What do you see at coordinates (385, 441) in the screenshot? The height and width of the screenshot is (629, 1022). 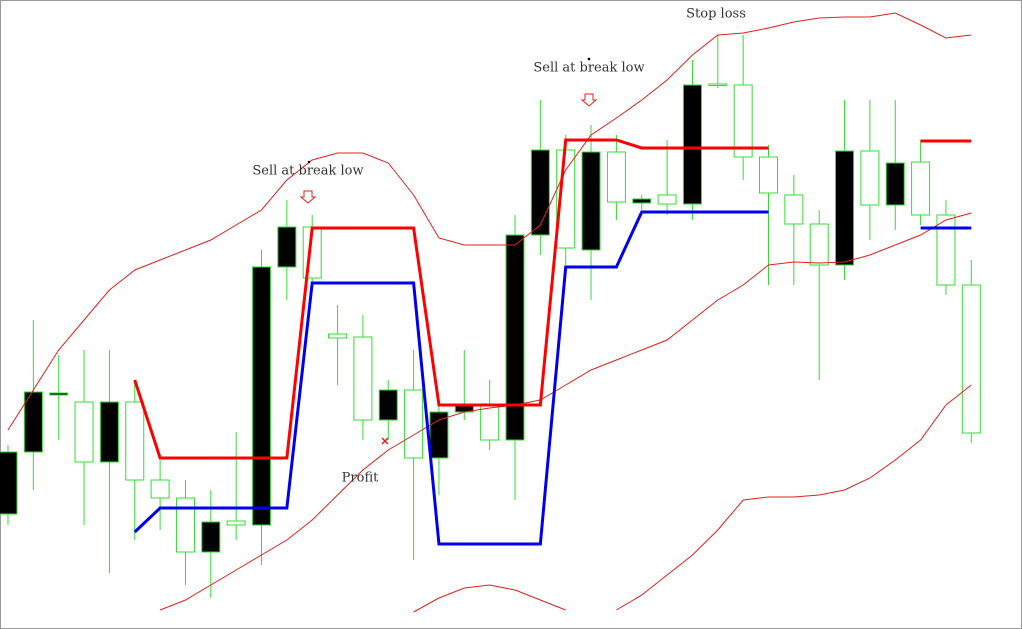 I see `cross-marker` at bounding box center [385, 441].